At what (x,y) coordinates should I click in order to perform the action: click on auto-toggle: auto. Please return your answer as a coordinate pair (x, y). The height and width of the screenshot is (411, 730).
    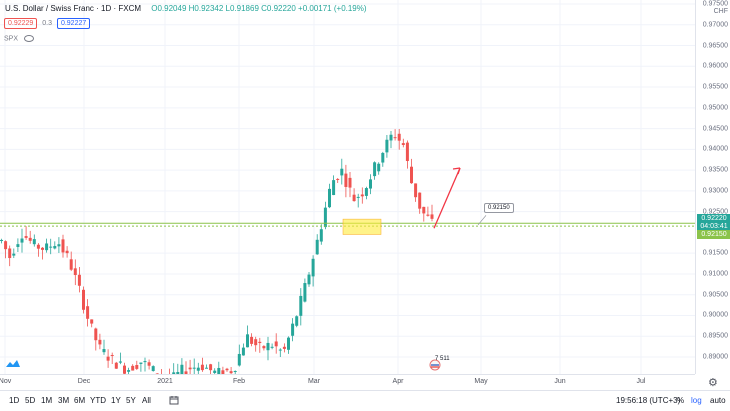
    Looking at the image, I should click on (718, 400).